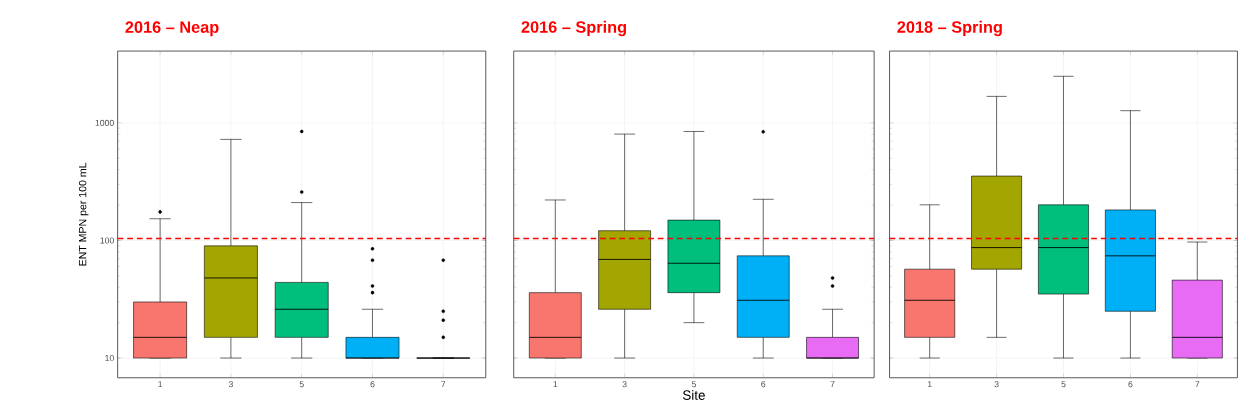  What do you see at coordinates (573, 28) in the screenshot?
I see `chart-title: 2016 – Spring` at bounding box center [573, 28].